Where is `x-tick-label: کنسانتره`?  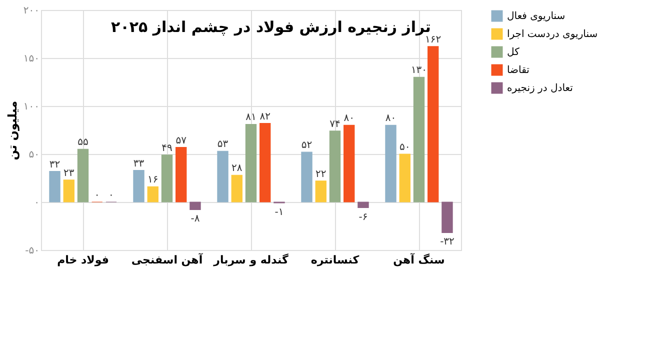 x-tick-label: کنسانتره is located at coordinates (335, 260).